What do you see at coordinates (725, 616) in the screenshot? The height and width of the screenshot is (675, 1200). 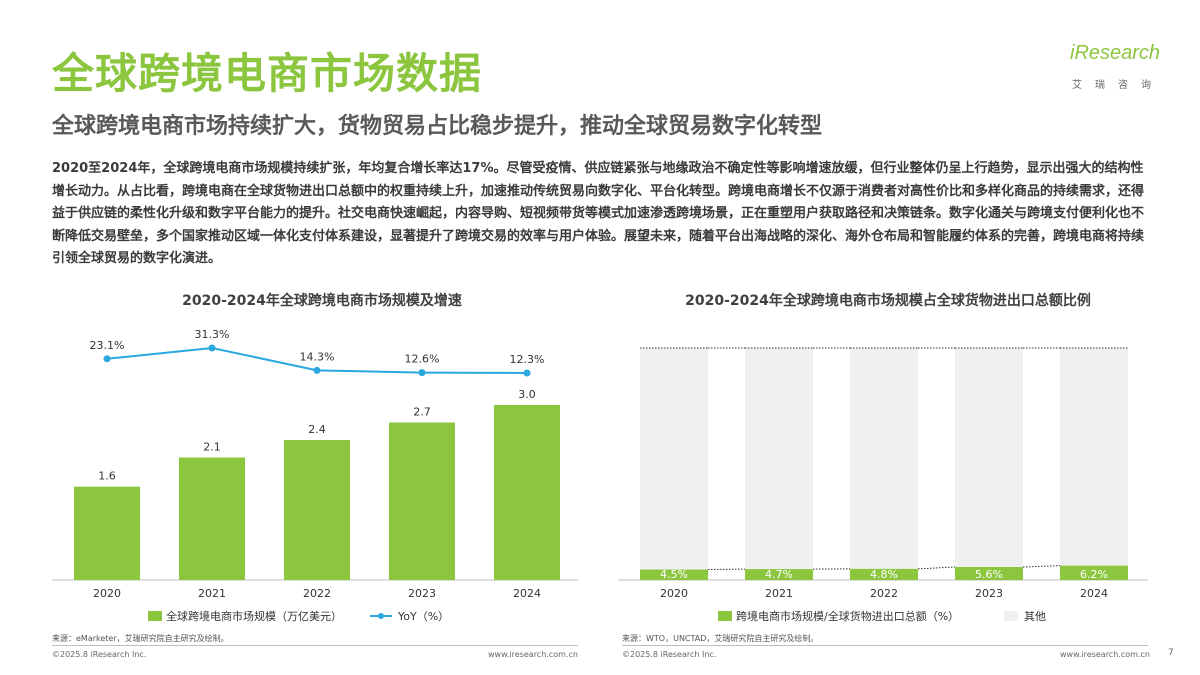 I see `legend-share-swatch` at bounding box center [725, 616].